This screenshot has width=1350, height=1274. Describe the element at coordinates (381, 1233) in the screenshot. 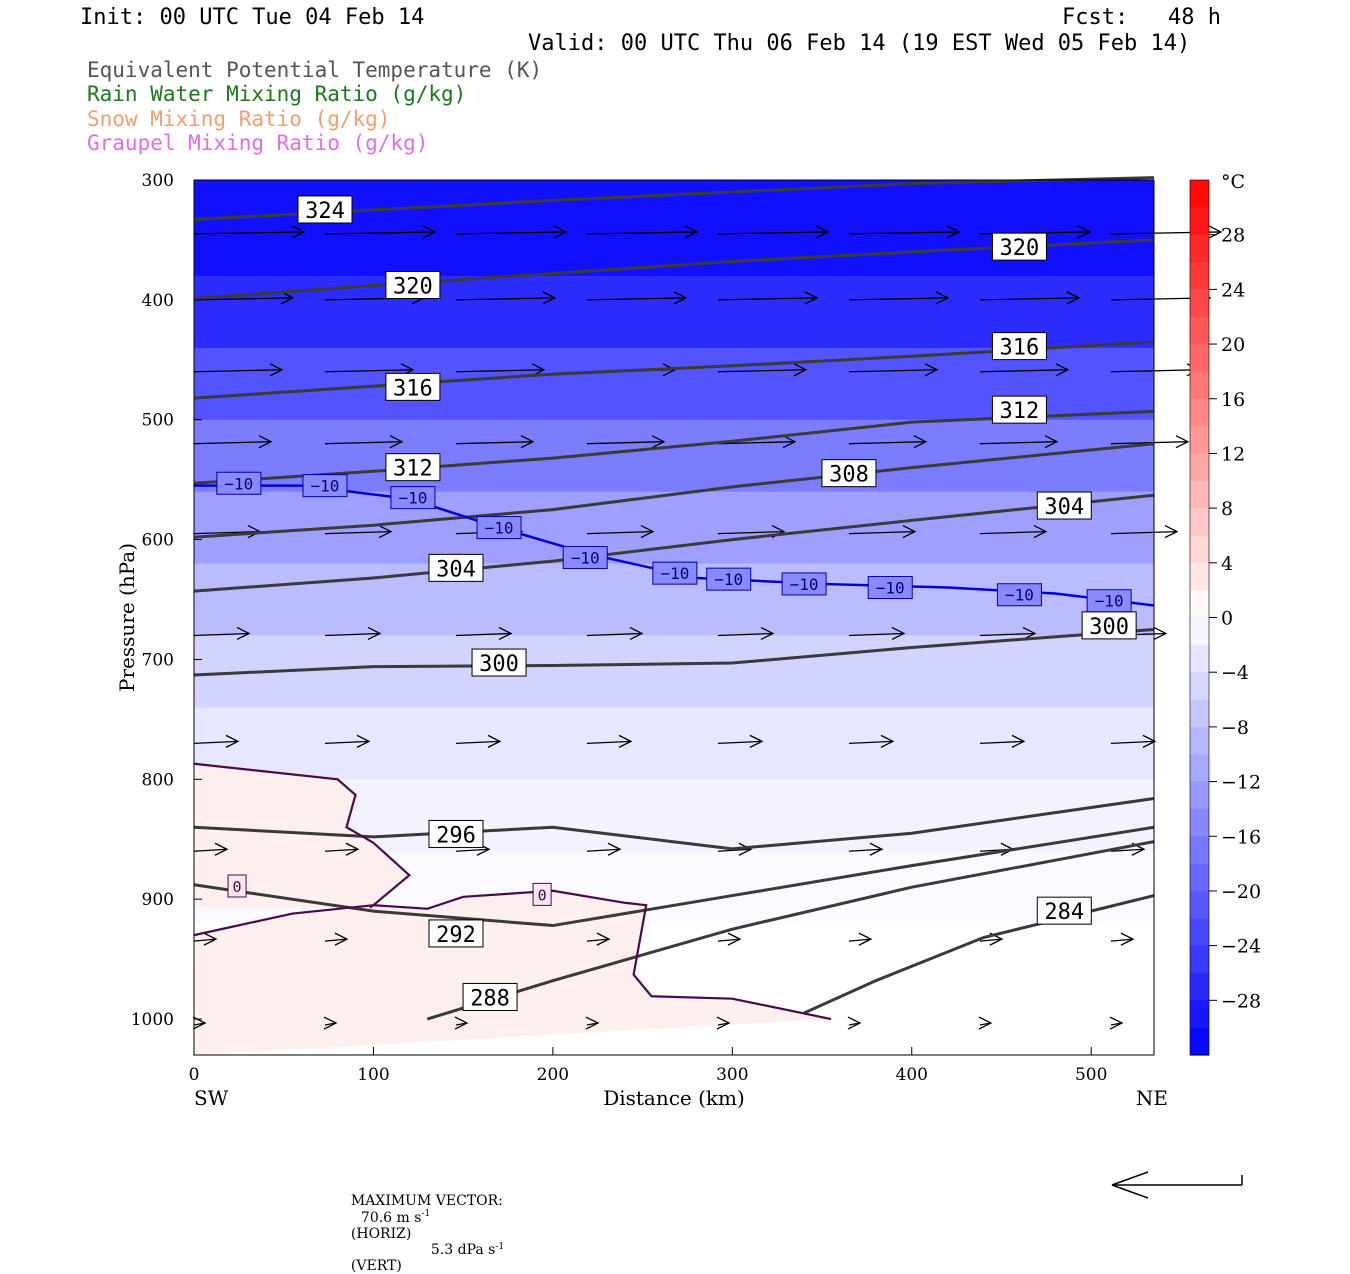

I see `horiz-unit: (HORIZ)` at that location.